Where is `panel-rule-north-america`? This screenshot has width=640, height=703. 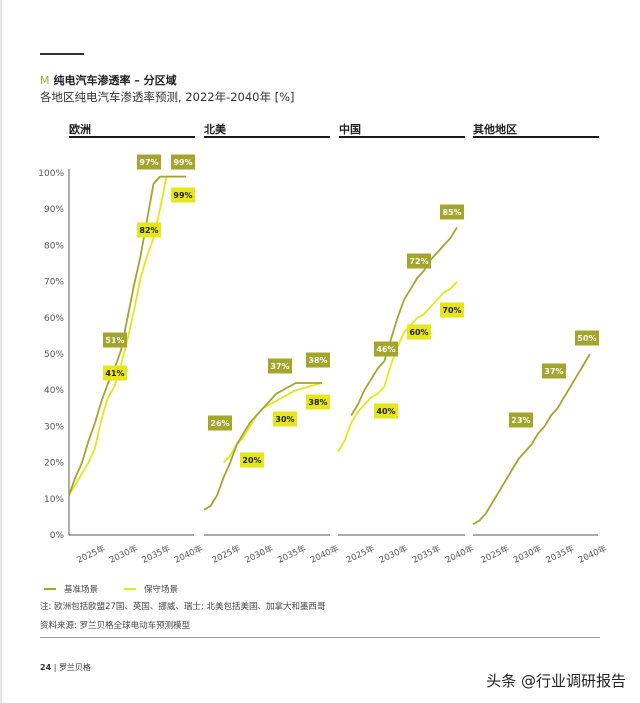 panel-rule-north-america is located at coordinates (267, 137).